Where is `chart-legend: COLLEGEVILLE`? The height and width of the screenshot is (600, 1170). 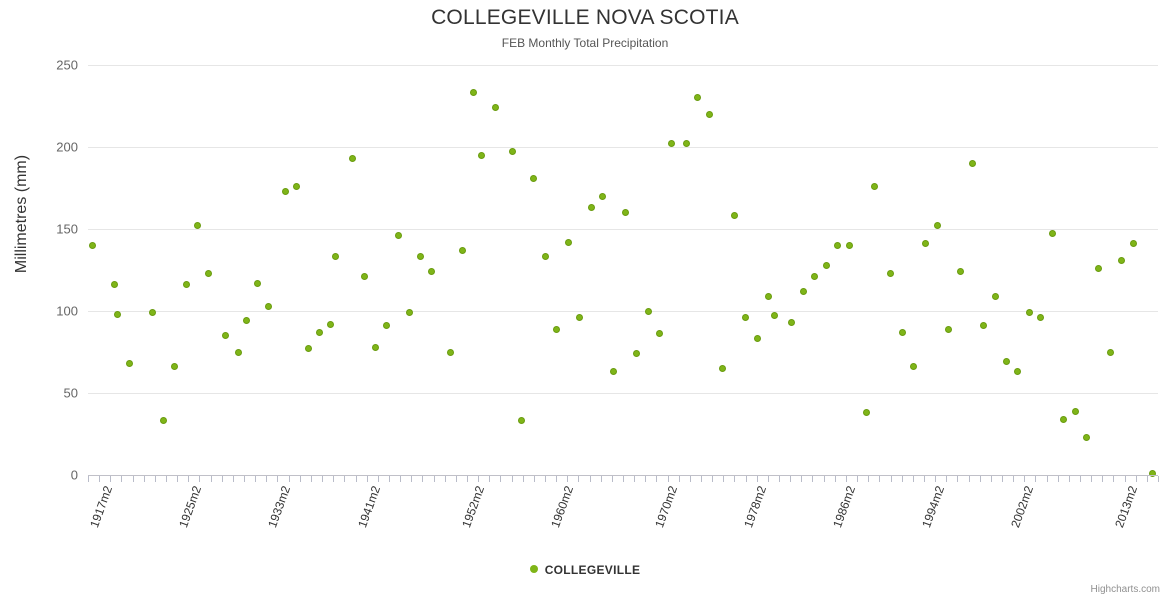
chart-legend: COLLEGEVILLE is located at coordinates (585, 569).